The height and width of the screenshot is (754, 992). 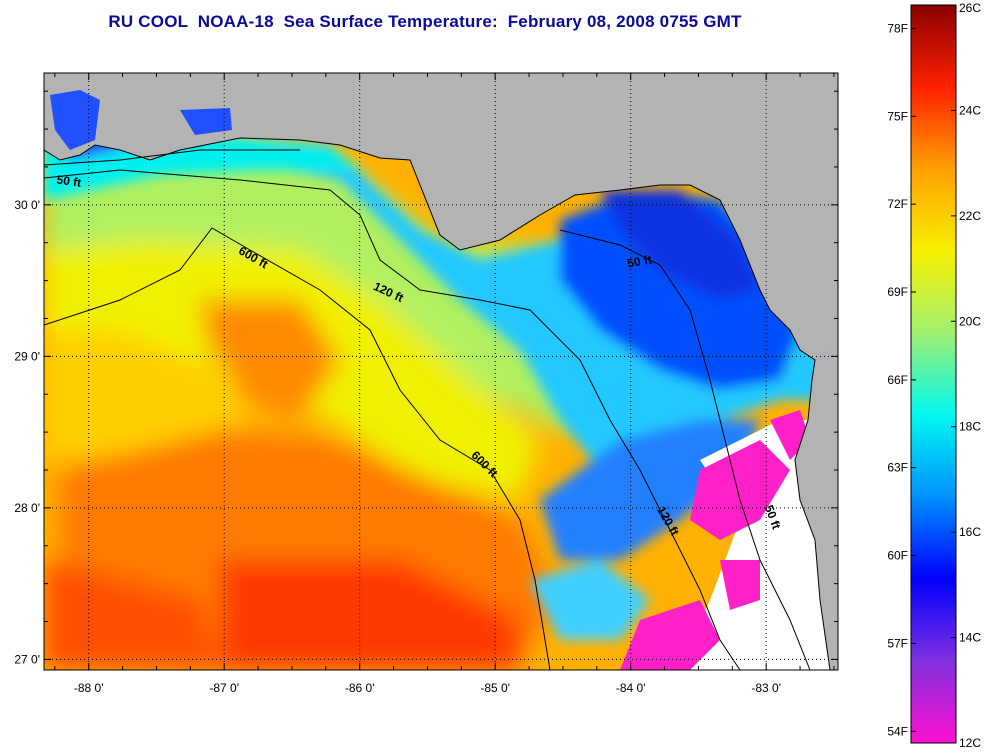 What do you see at coordinates (970, 532) in the screenshot?
I see `colorbar-c-label-5: 16C` at bounding box center [970, 532].